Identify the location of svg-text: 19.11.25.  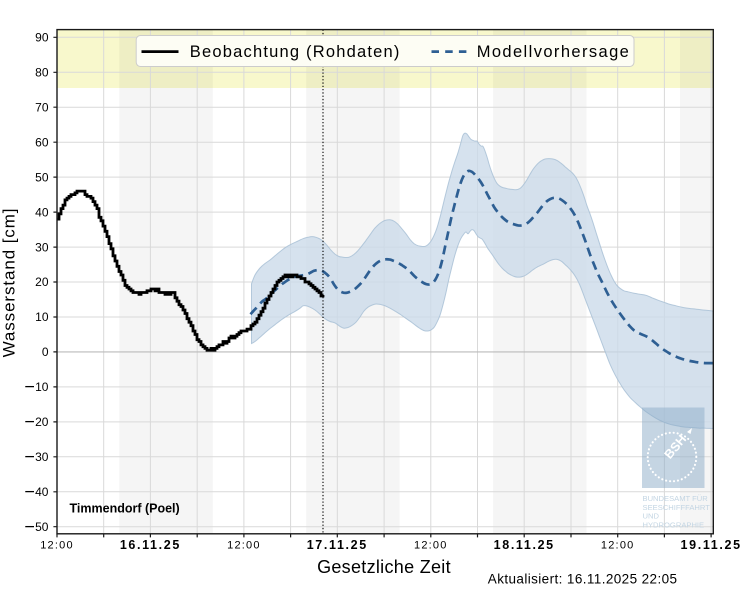
(711, 545).